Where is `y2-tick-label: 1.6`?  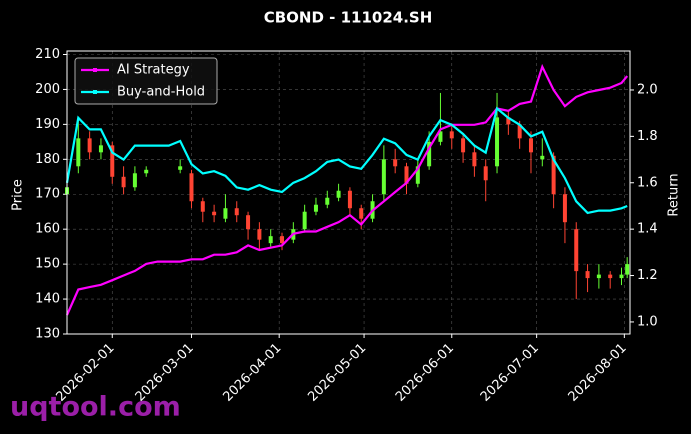
y2-tick-label: 1.6 is located at coordinates (647, 182).